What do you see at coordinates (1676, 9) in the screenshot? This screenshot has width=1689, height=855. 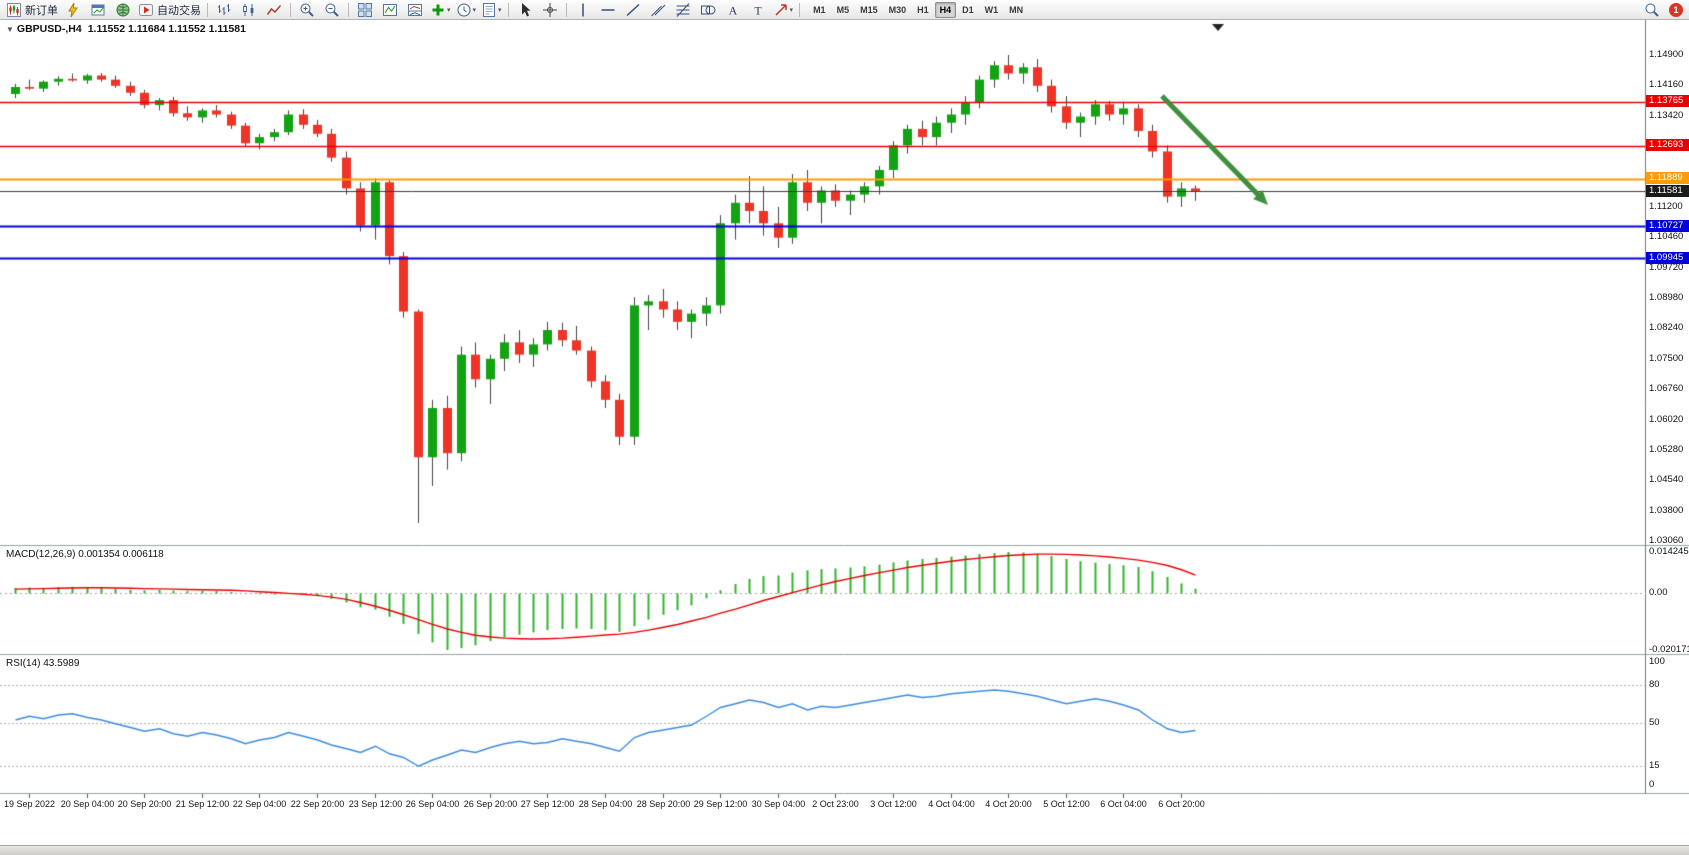 I see `notification-badge: 1` at bounding box center [1676, 9].